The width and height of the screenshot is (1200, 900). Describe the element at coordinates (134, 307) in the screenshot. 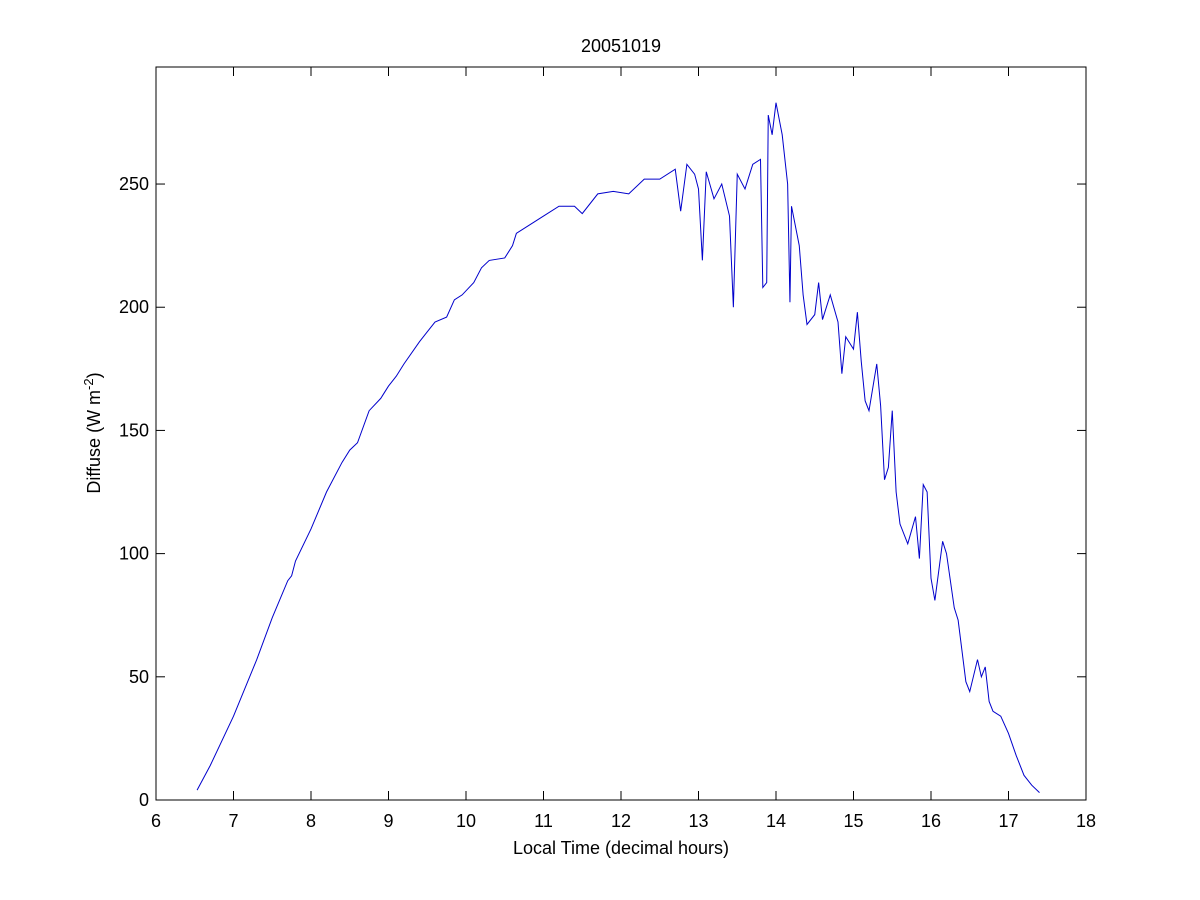

I see `y-tick-label: 200` at that location.